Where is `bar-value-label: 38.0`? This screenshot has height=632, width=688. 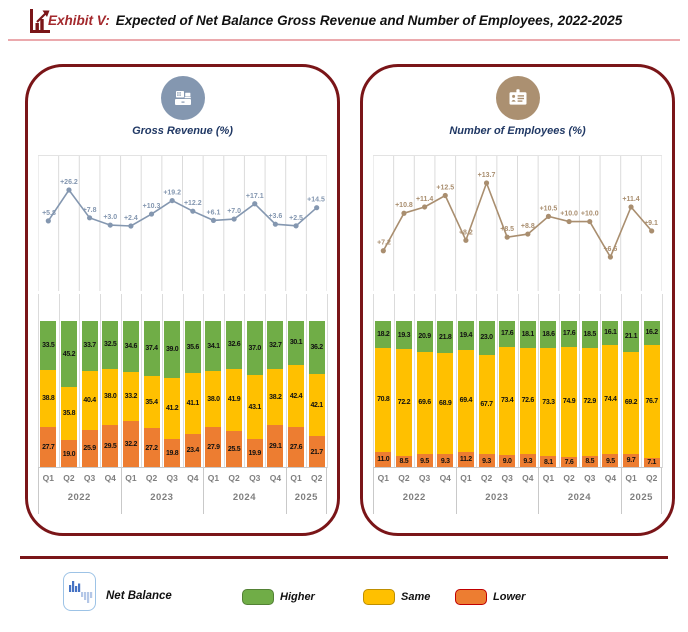 bar-value-label: 38.0 is located at coordinates (213, 399).